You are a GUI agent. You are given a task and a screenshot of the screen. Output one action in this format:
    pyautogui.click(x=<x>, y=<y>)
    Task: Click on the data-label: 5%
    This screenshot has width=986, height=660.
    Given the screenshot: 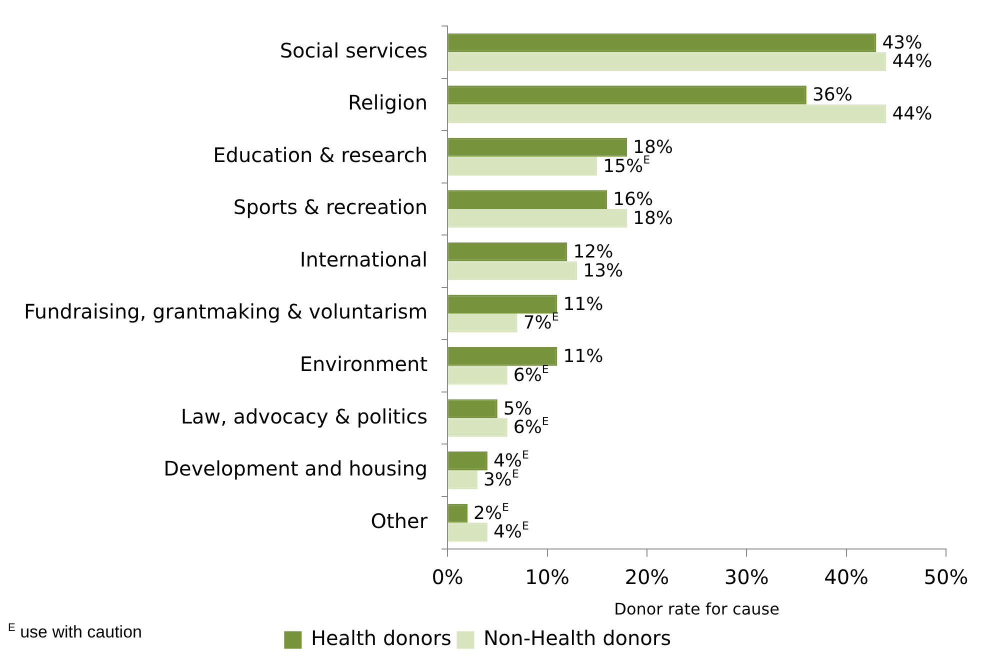 What is the action you would take?
    pyautogui.click(x=517, y=409)
    